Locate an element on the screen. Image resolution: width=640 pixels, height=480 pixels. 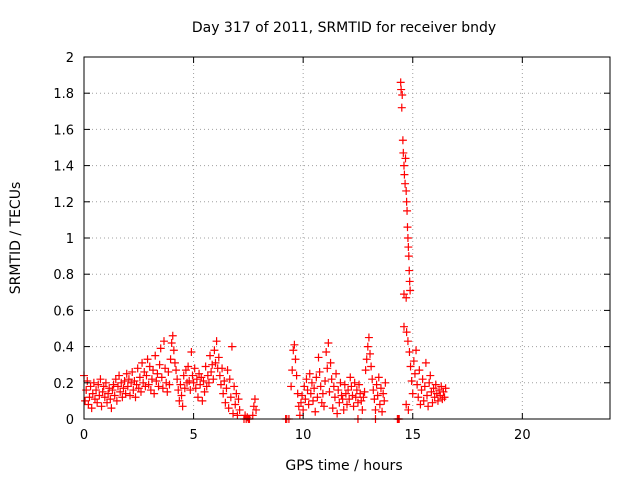
y-tick-label: 1.8 is located at coordinates (63, 94).